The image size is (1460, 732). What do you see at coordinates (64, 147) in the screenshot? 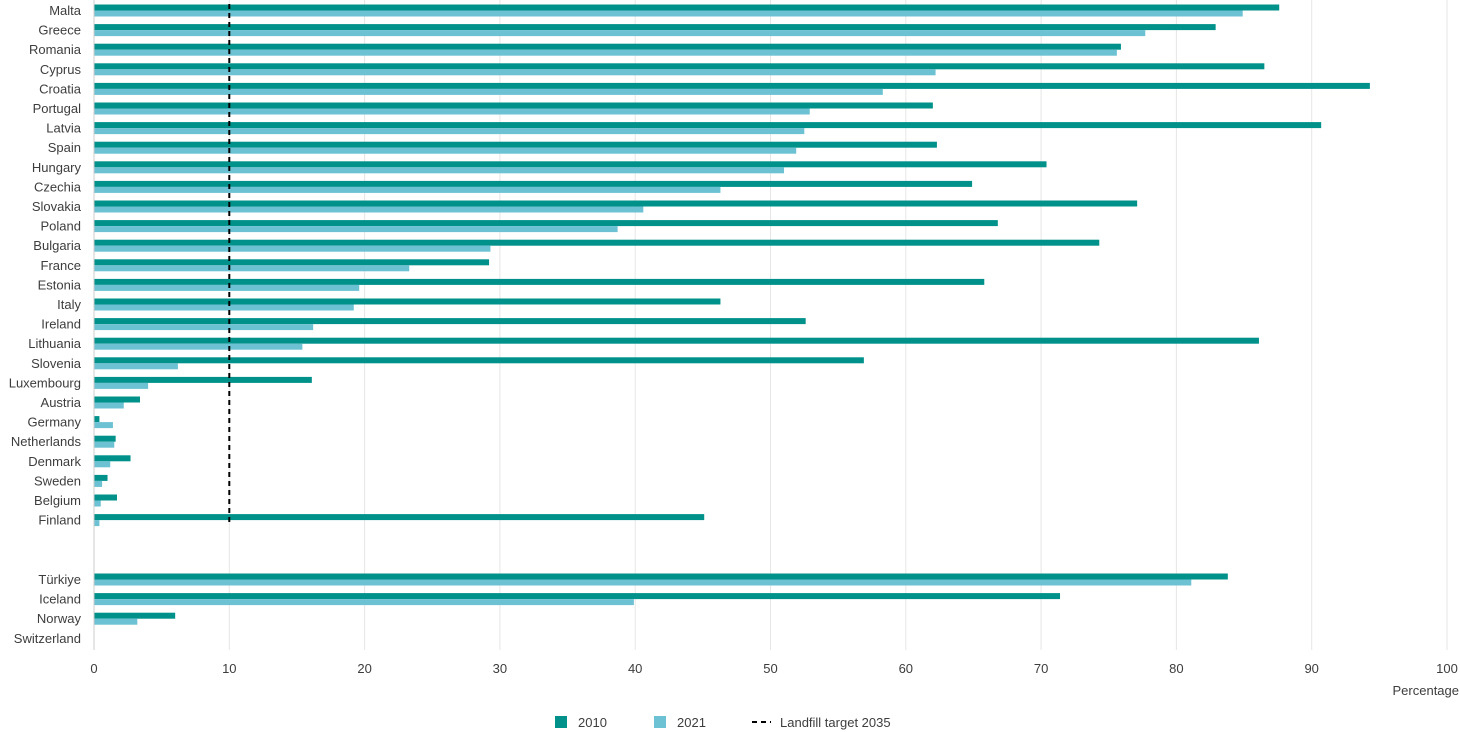
I see `category-label: Spain` at bounding box center [64, 147].